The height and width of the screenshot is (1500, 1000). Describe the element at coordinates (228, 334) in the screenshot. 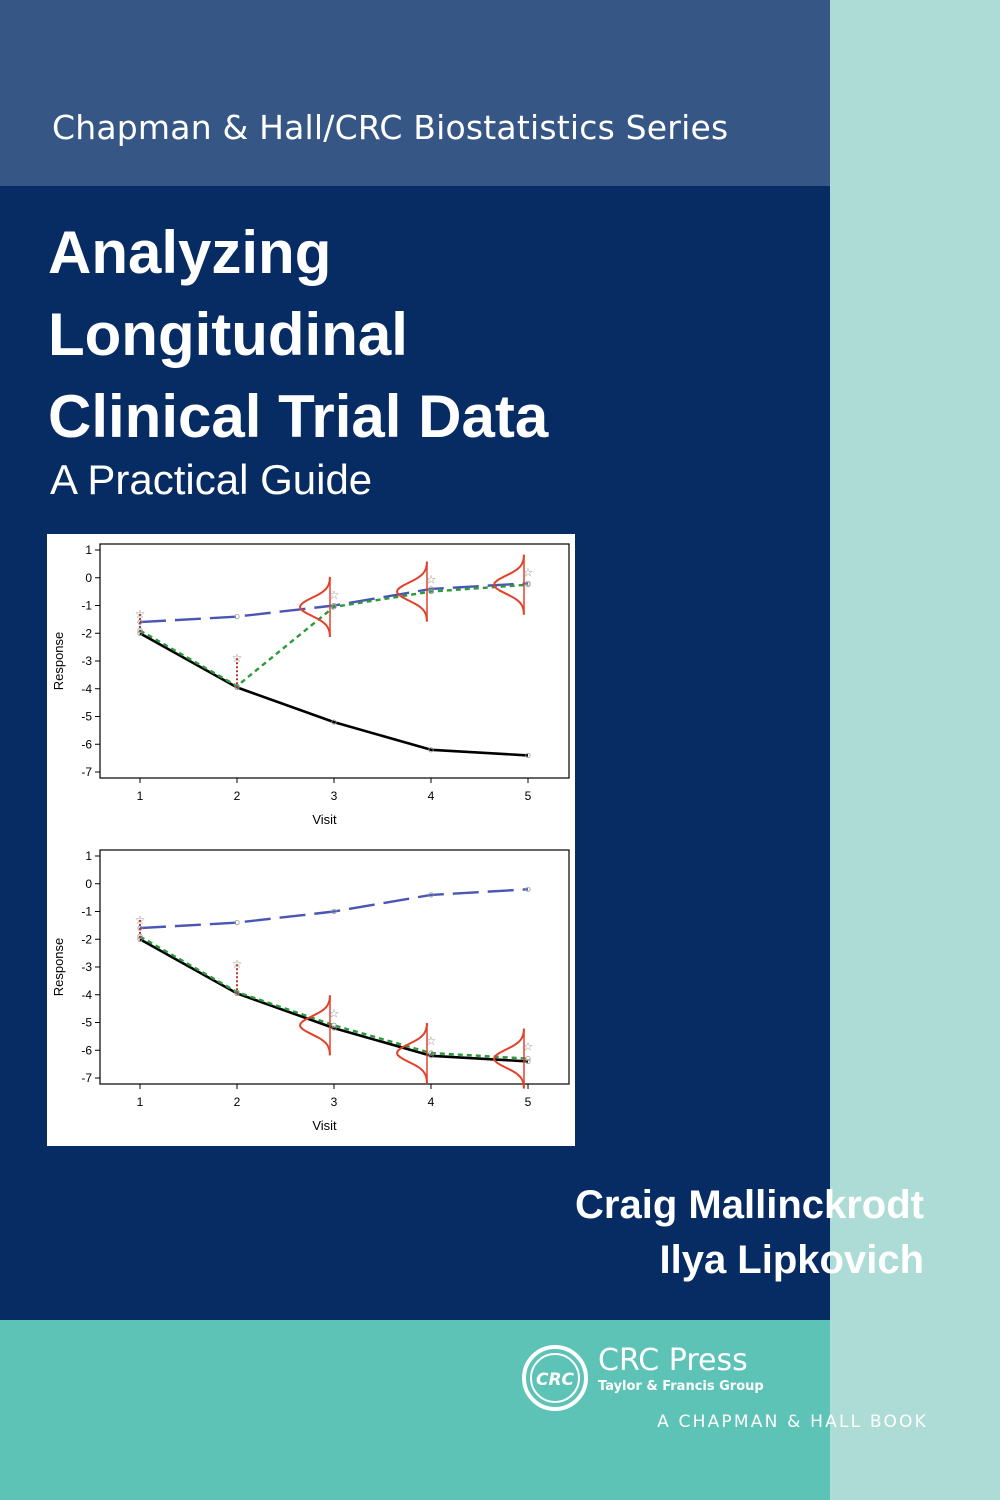

I see `title-line: Longitudinal` at that location.